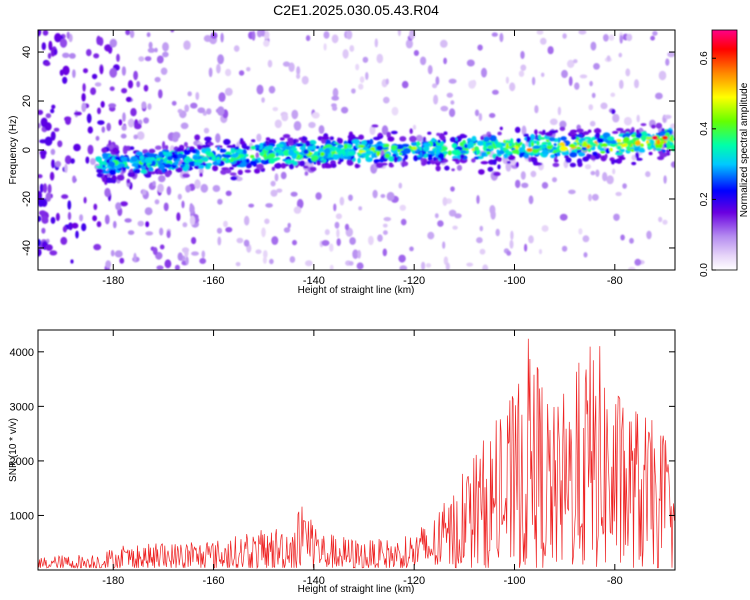  What do you see at coordinates (514, 281) in the screenshot?
I see `x-tick-label: -100` at bounding box center [514, 281].